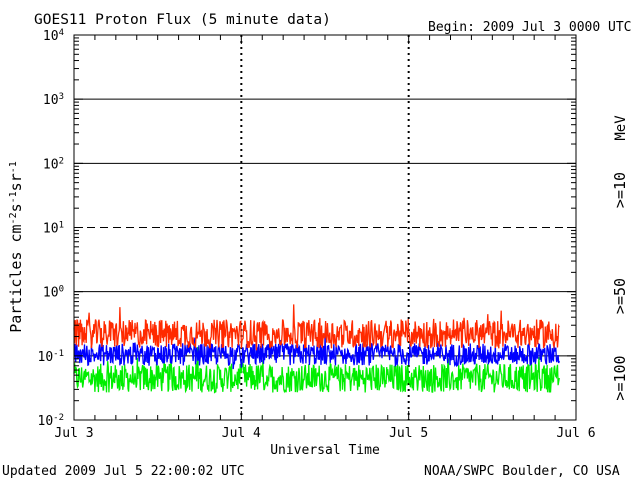  Describe the element at coordinates (182, 20) in the screenshot. I see `chart-title: GOES11 Proton Flux (5 minute data)` at that location.